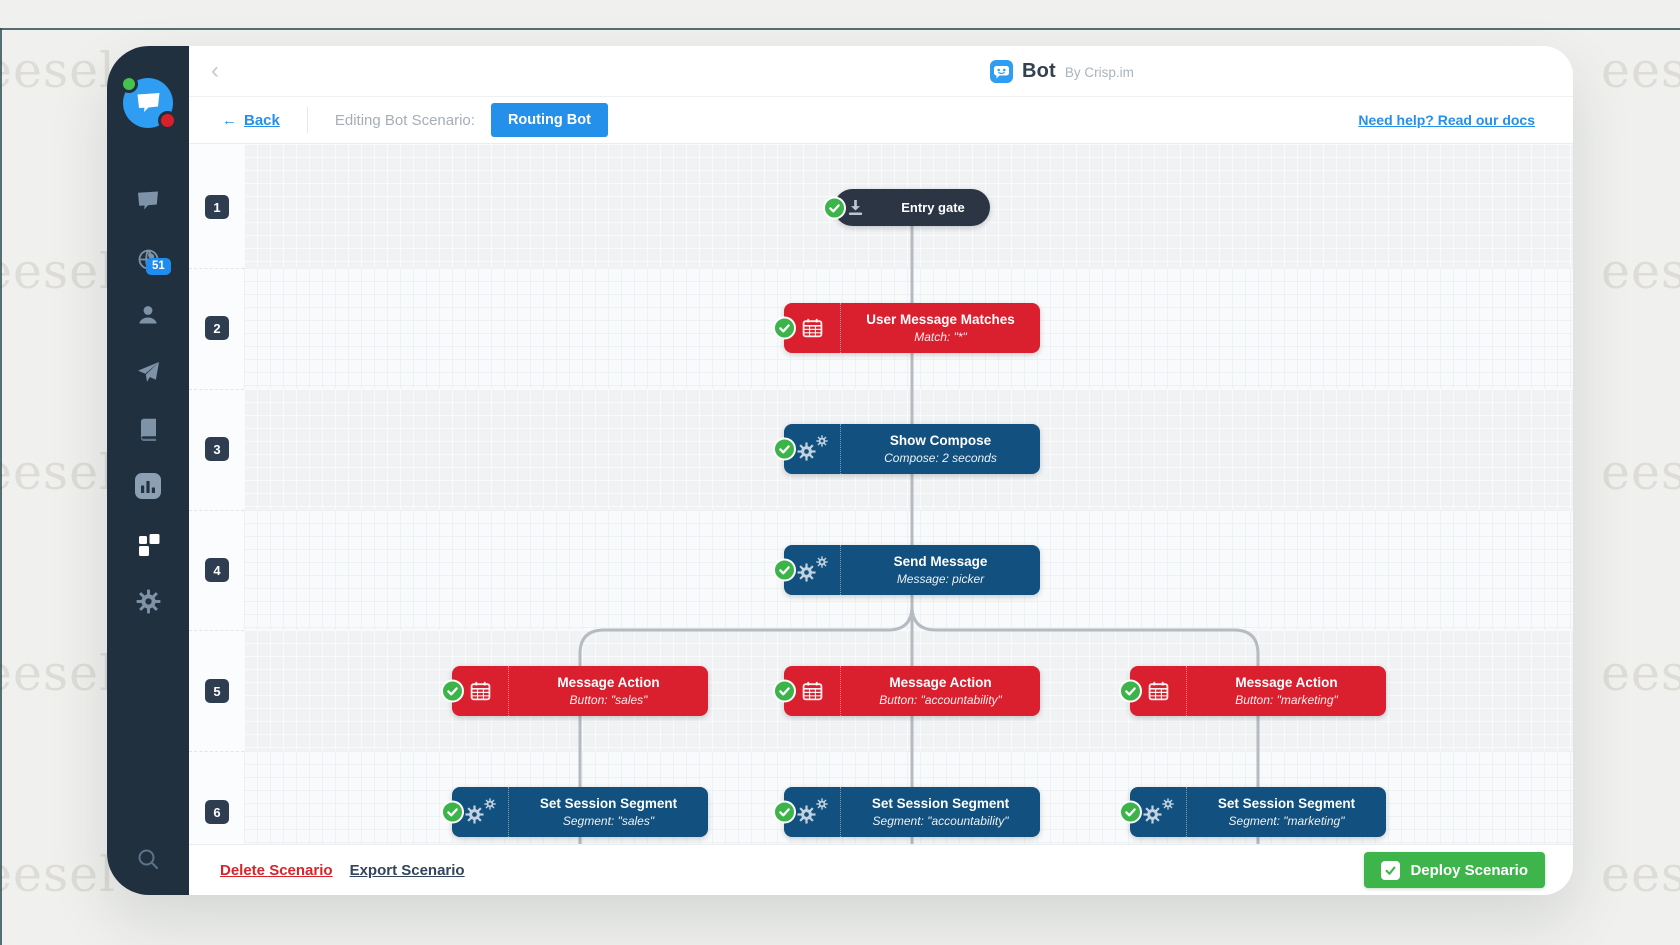 This screenshot has height=945, width=1680. What do you see at coordinates (940, 319) in the screenshot?
I see `node-title: User Message Matches` at bounding box center [940, 319].